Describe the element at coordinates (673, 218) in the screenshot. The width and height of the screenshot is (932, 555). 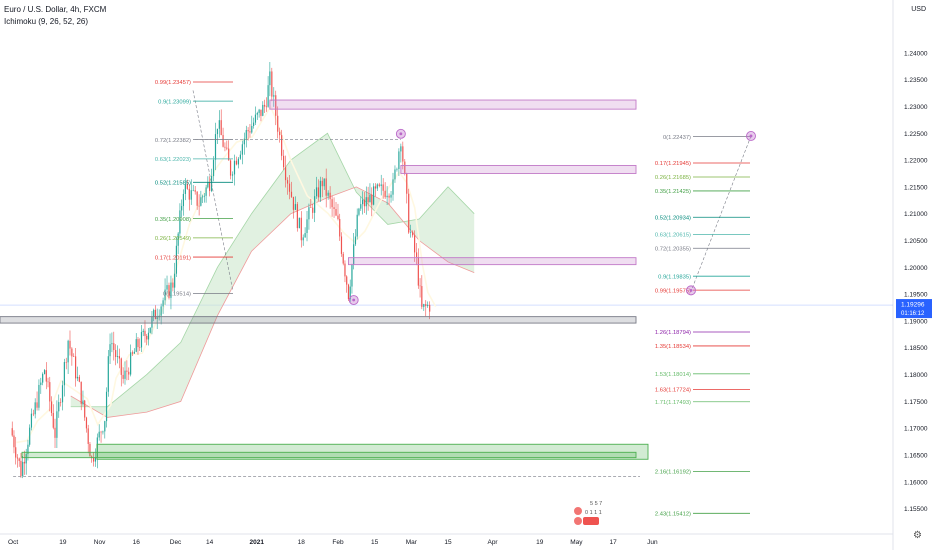
I see `fib-level-label: 0.52(1.20934)` at that location.